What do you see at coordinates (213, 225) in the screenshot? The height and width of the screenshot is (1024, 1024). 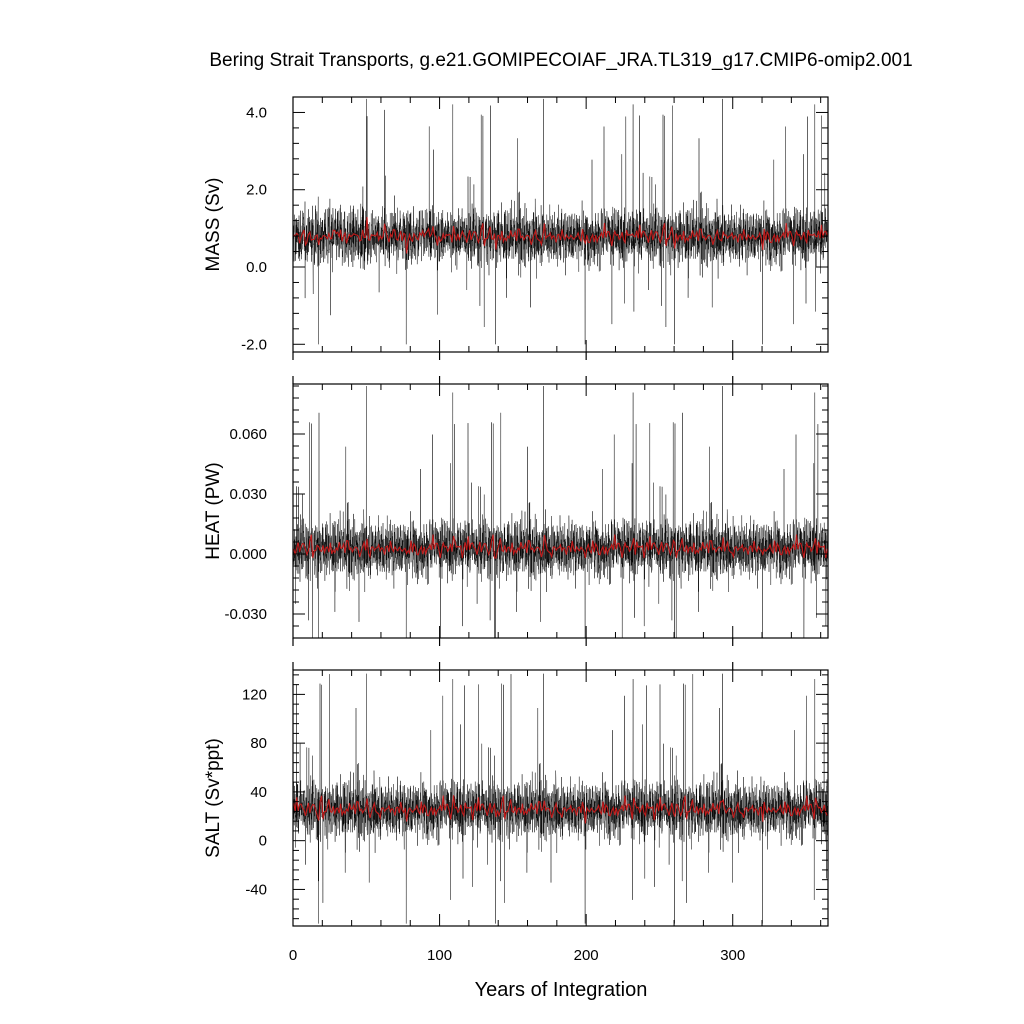 I see `y-axis-label: MASS (Sv)` at bounding box center [213, 225].